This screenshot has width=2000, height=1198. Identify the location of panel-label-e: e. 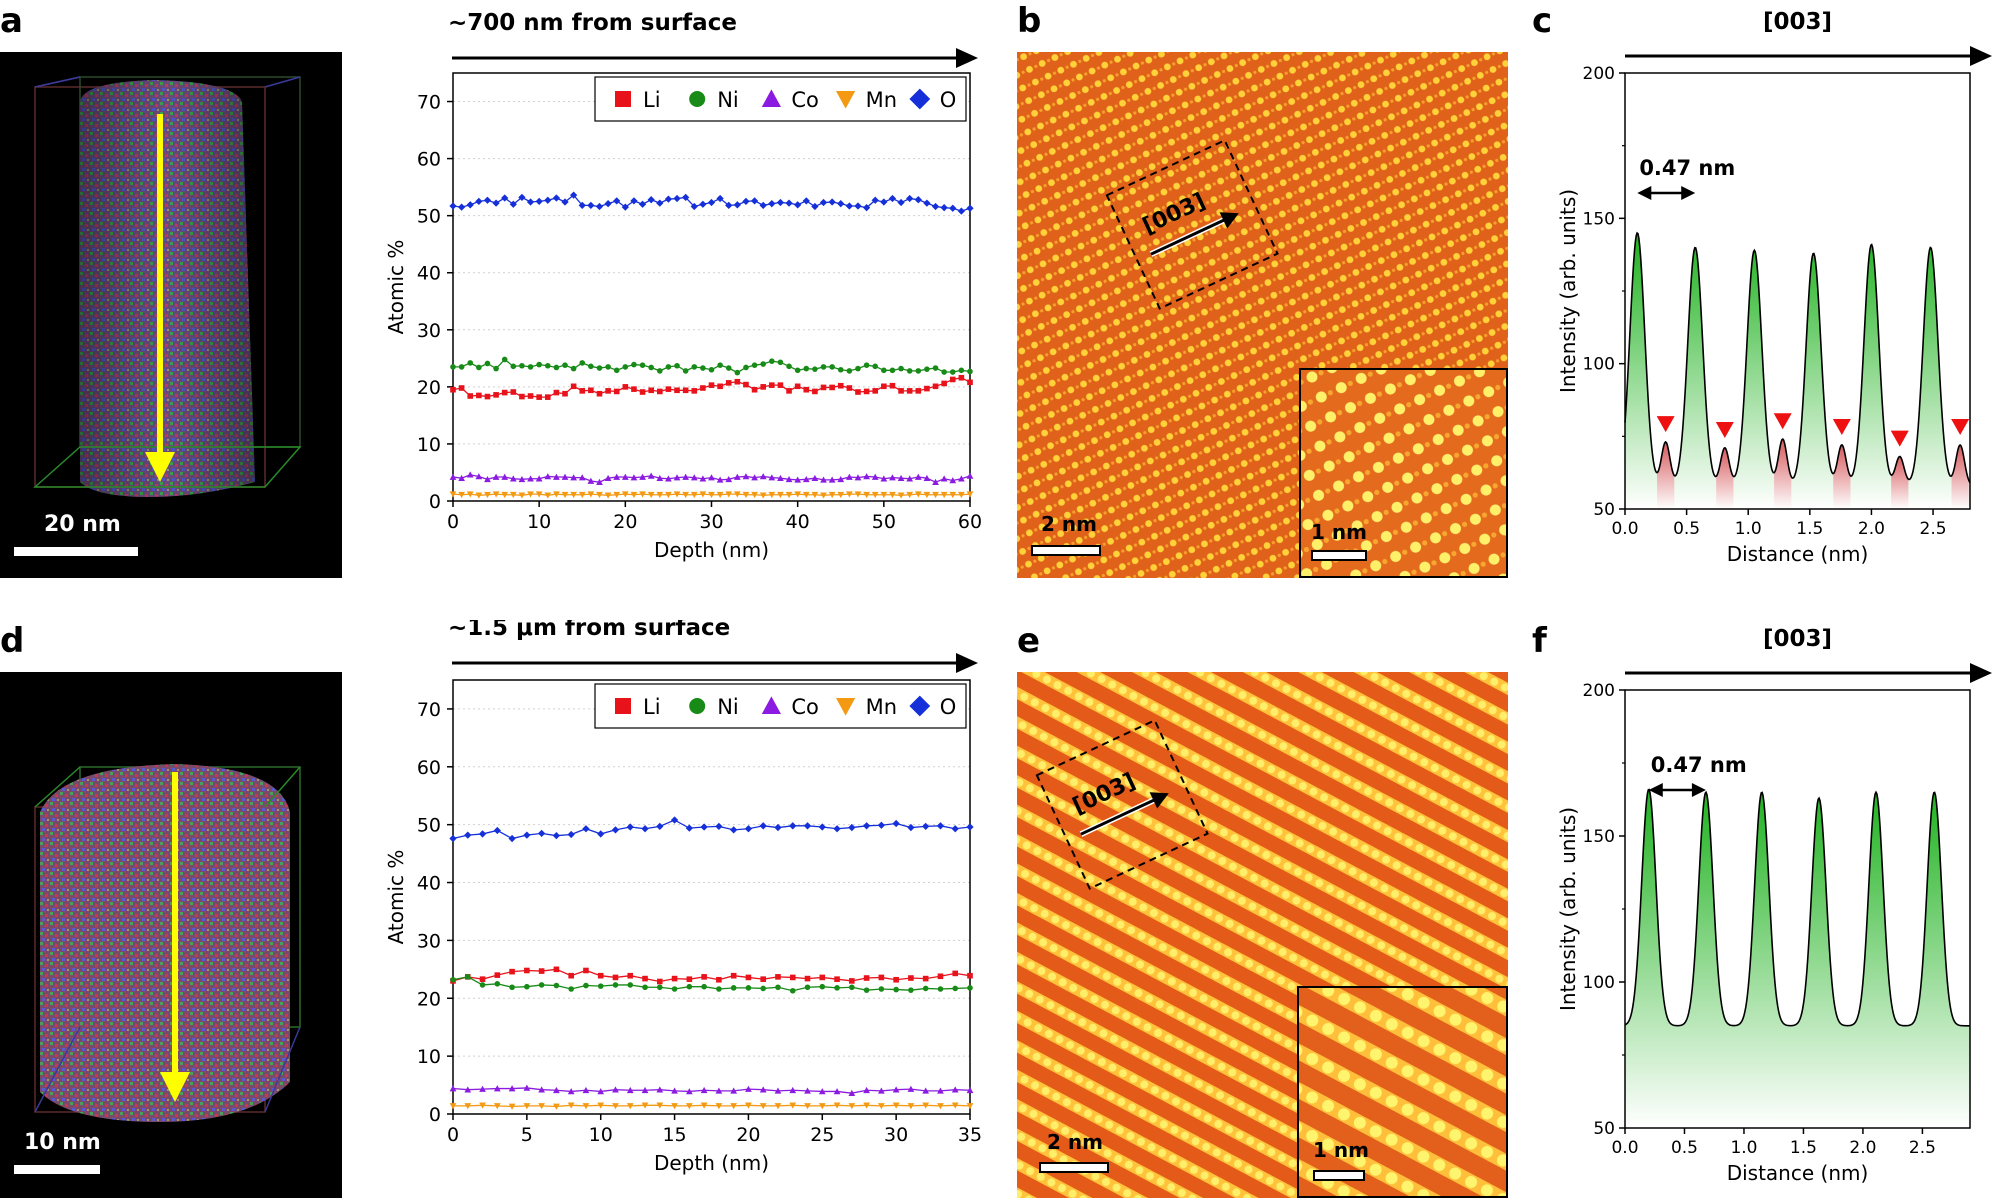
(1029, 641).